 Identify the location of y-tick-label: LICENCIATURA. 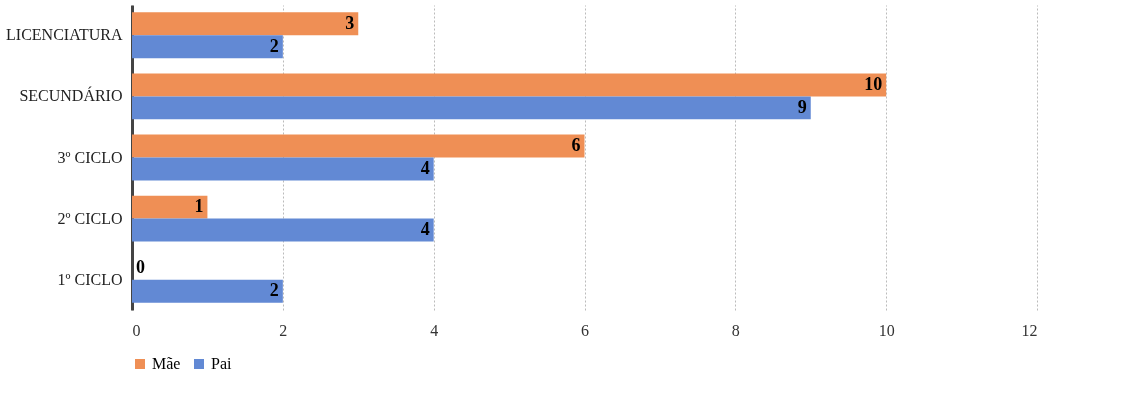
(64, 35).